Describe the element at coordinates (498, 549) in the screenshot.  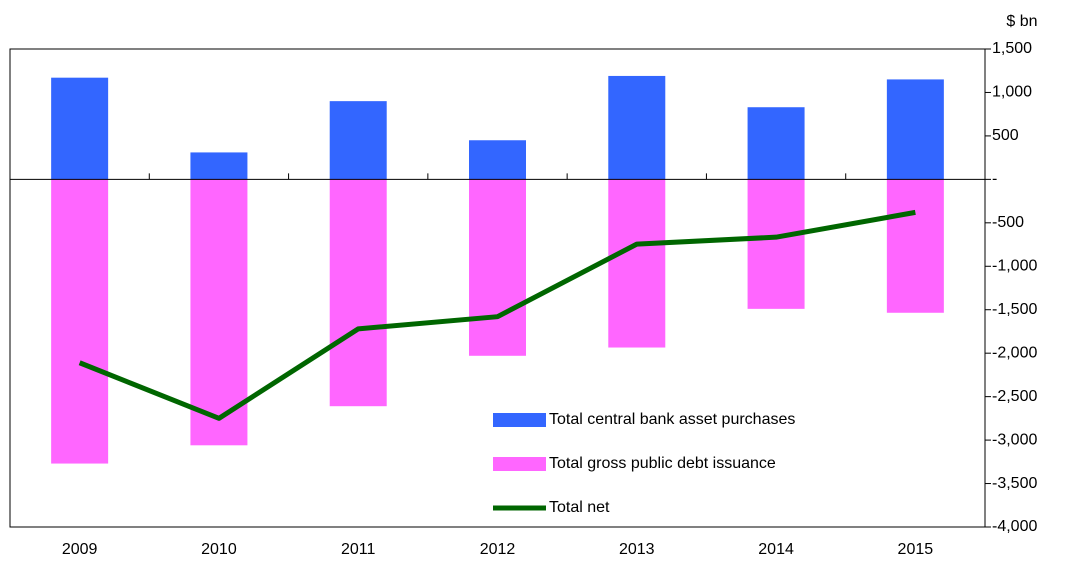
I see `x-tick-label: 2012` at that location.